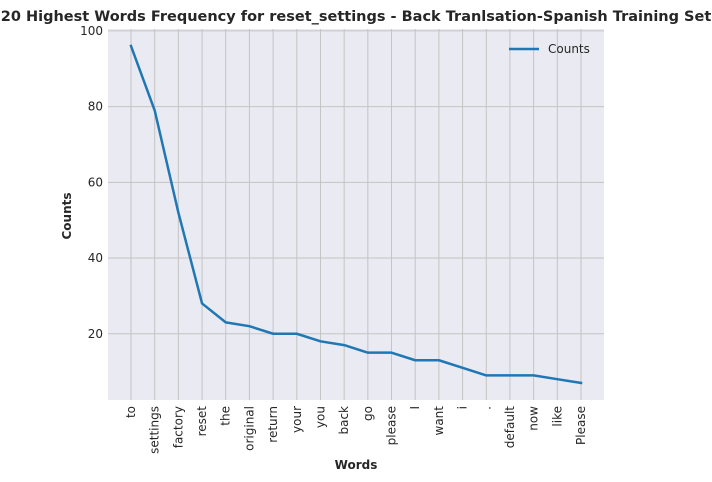  Describe the element at coordinates (569, 49) in the screenshot. I see `legend-label-counts: Counts` at that location.